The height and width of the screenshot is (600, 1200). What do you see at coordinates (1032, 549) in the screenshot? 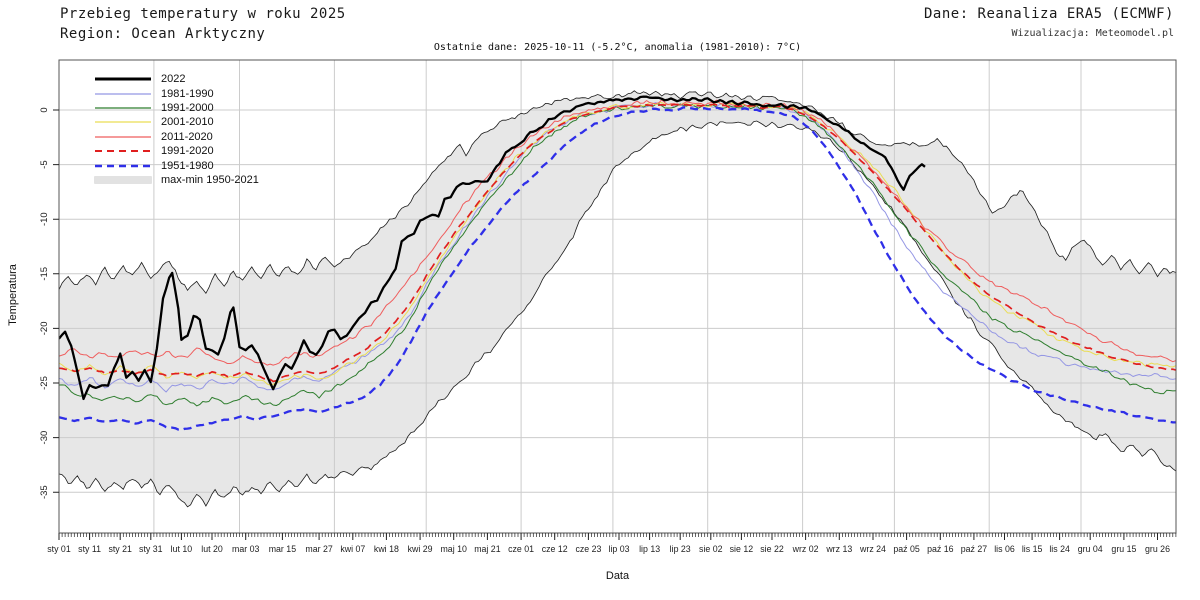
I see `x-tick-label: lis 15` at bounding box center [1032, 549].